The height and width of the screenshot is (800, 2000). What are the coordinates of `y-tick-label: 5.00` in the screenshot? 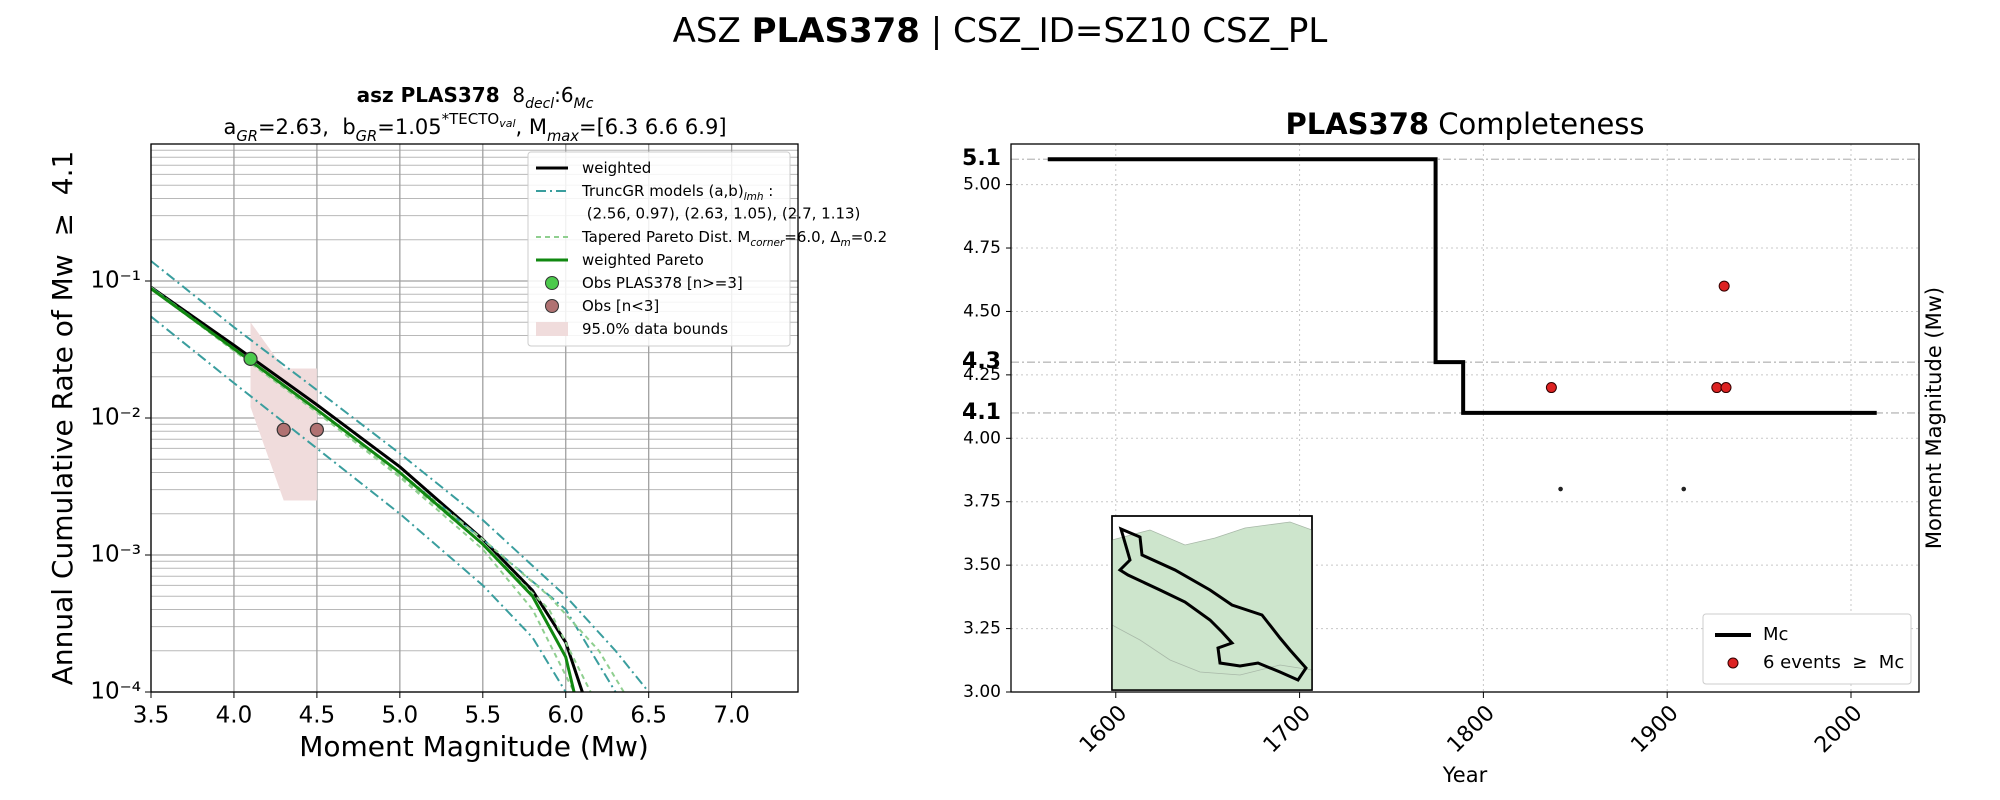 It's located at (982, 185).